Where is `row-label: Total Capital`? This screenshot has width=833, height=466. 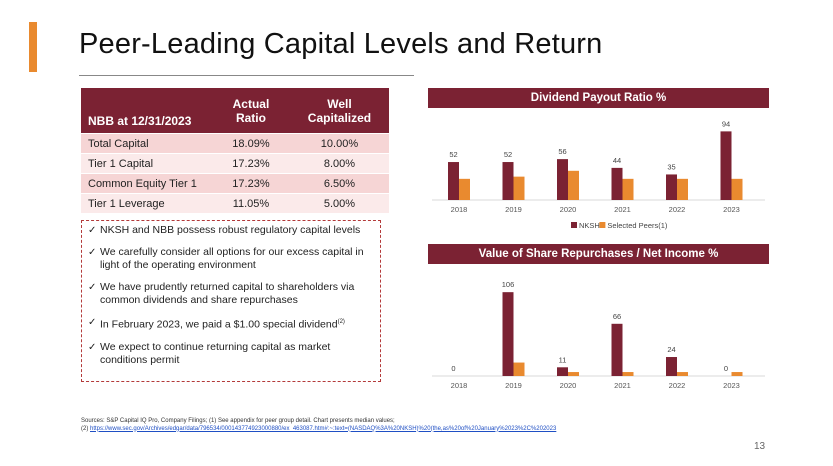 row-label: Total Capital is located at coordinates (146, 143).